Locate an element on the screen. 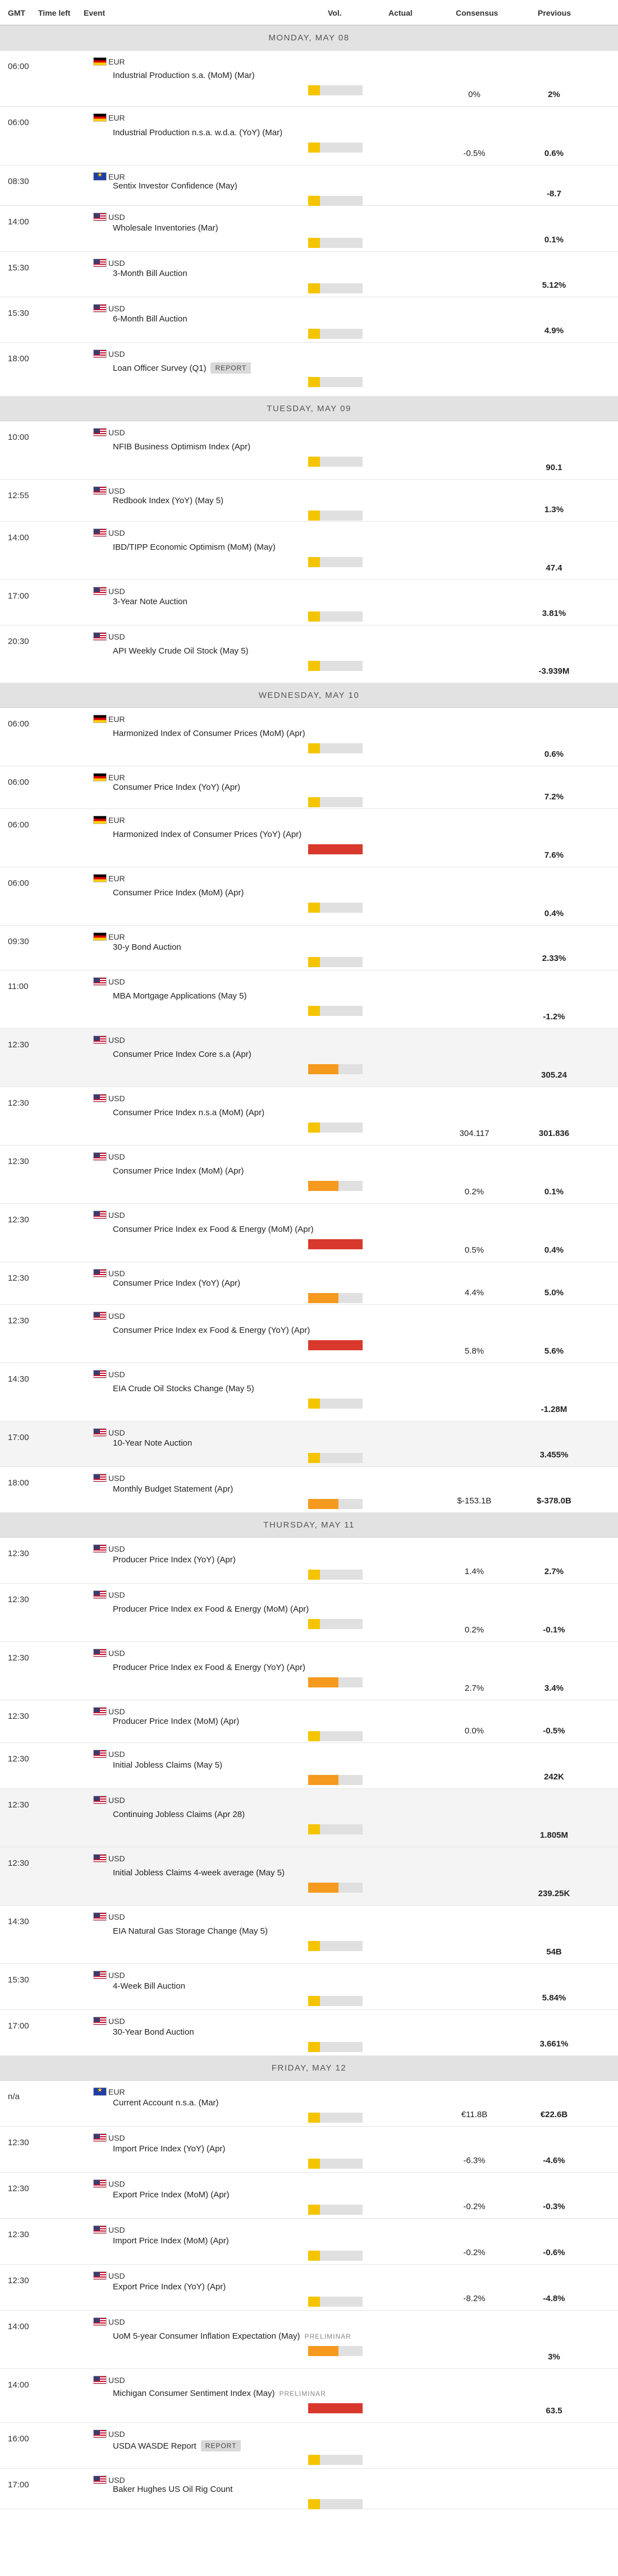 Image resolution: width=618 pixels, height=2576 pixels. event-name: Consumer Price Index Core s.a (Apr) is located at coordinates (182, 1054).